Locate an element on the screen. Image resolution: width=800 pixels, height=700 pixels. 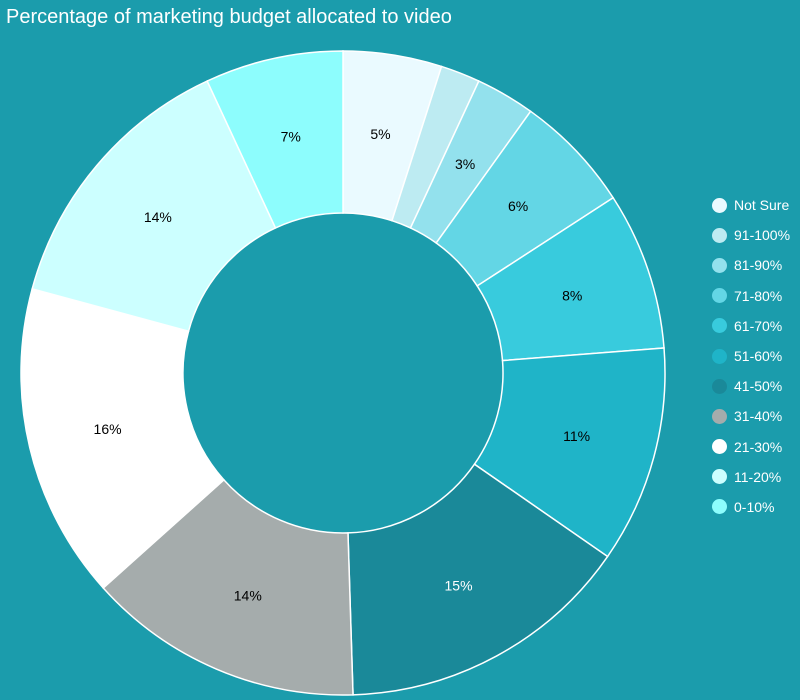
slice-label: 7% is located at coordinates (291, 137).